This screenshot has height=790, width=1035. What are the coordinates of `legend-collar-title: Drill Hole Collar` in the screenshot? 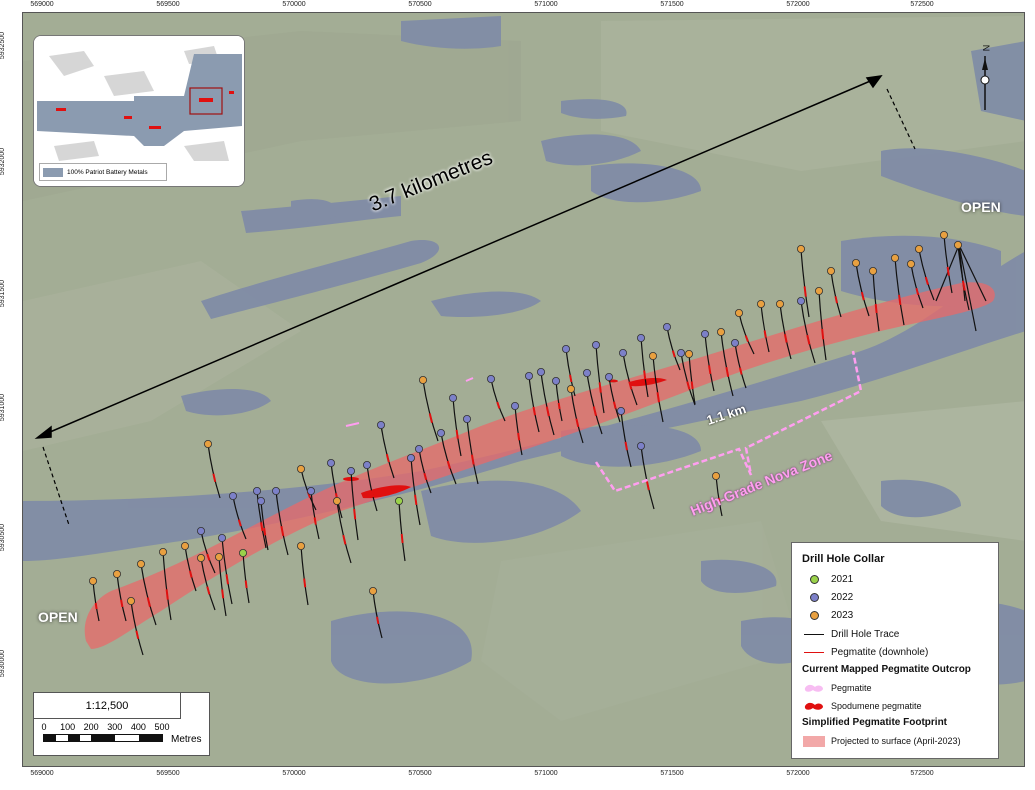 It's located at (843, 559).